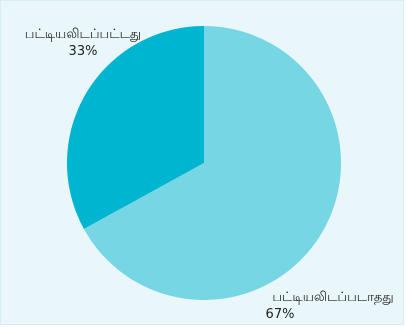  Describe the element at coordinates (83, 34) in the screenshot. I see `slice-label-listed: பட்டியலிடப்பட்டது` at that location.